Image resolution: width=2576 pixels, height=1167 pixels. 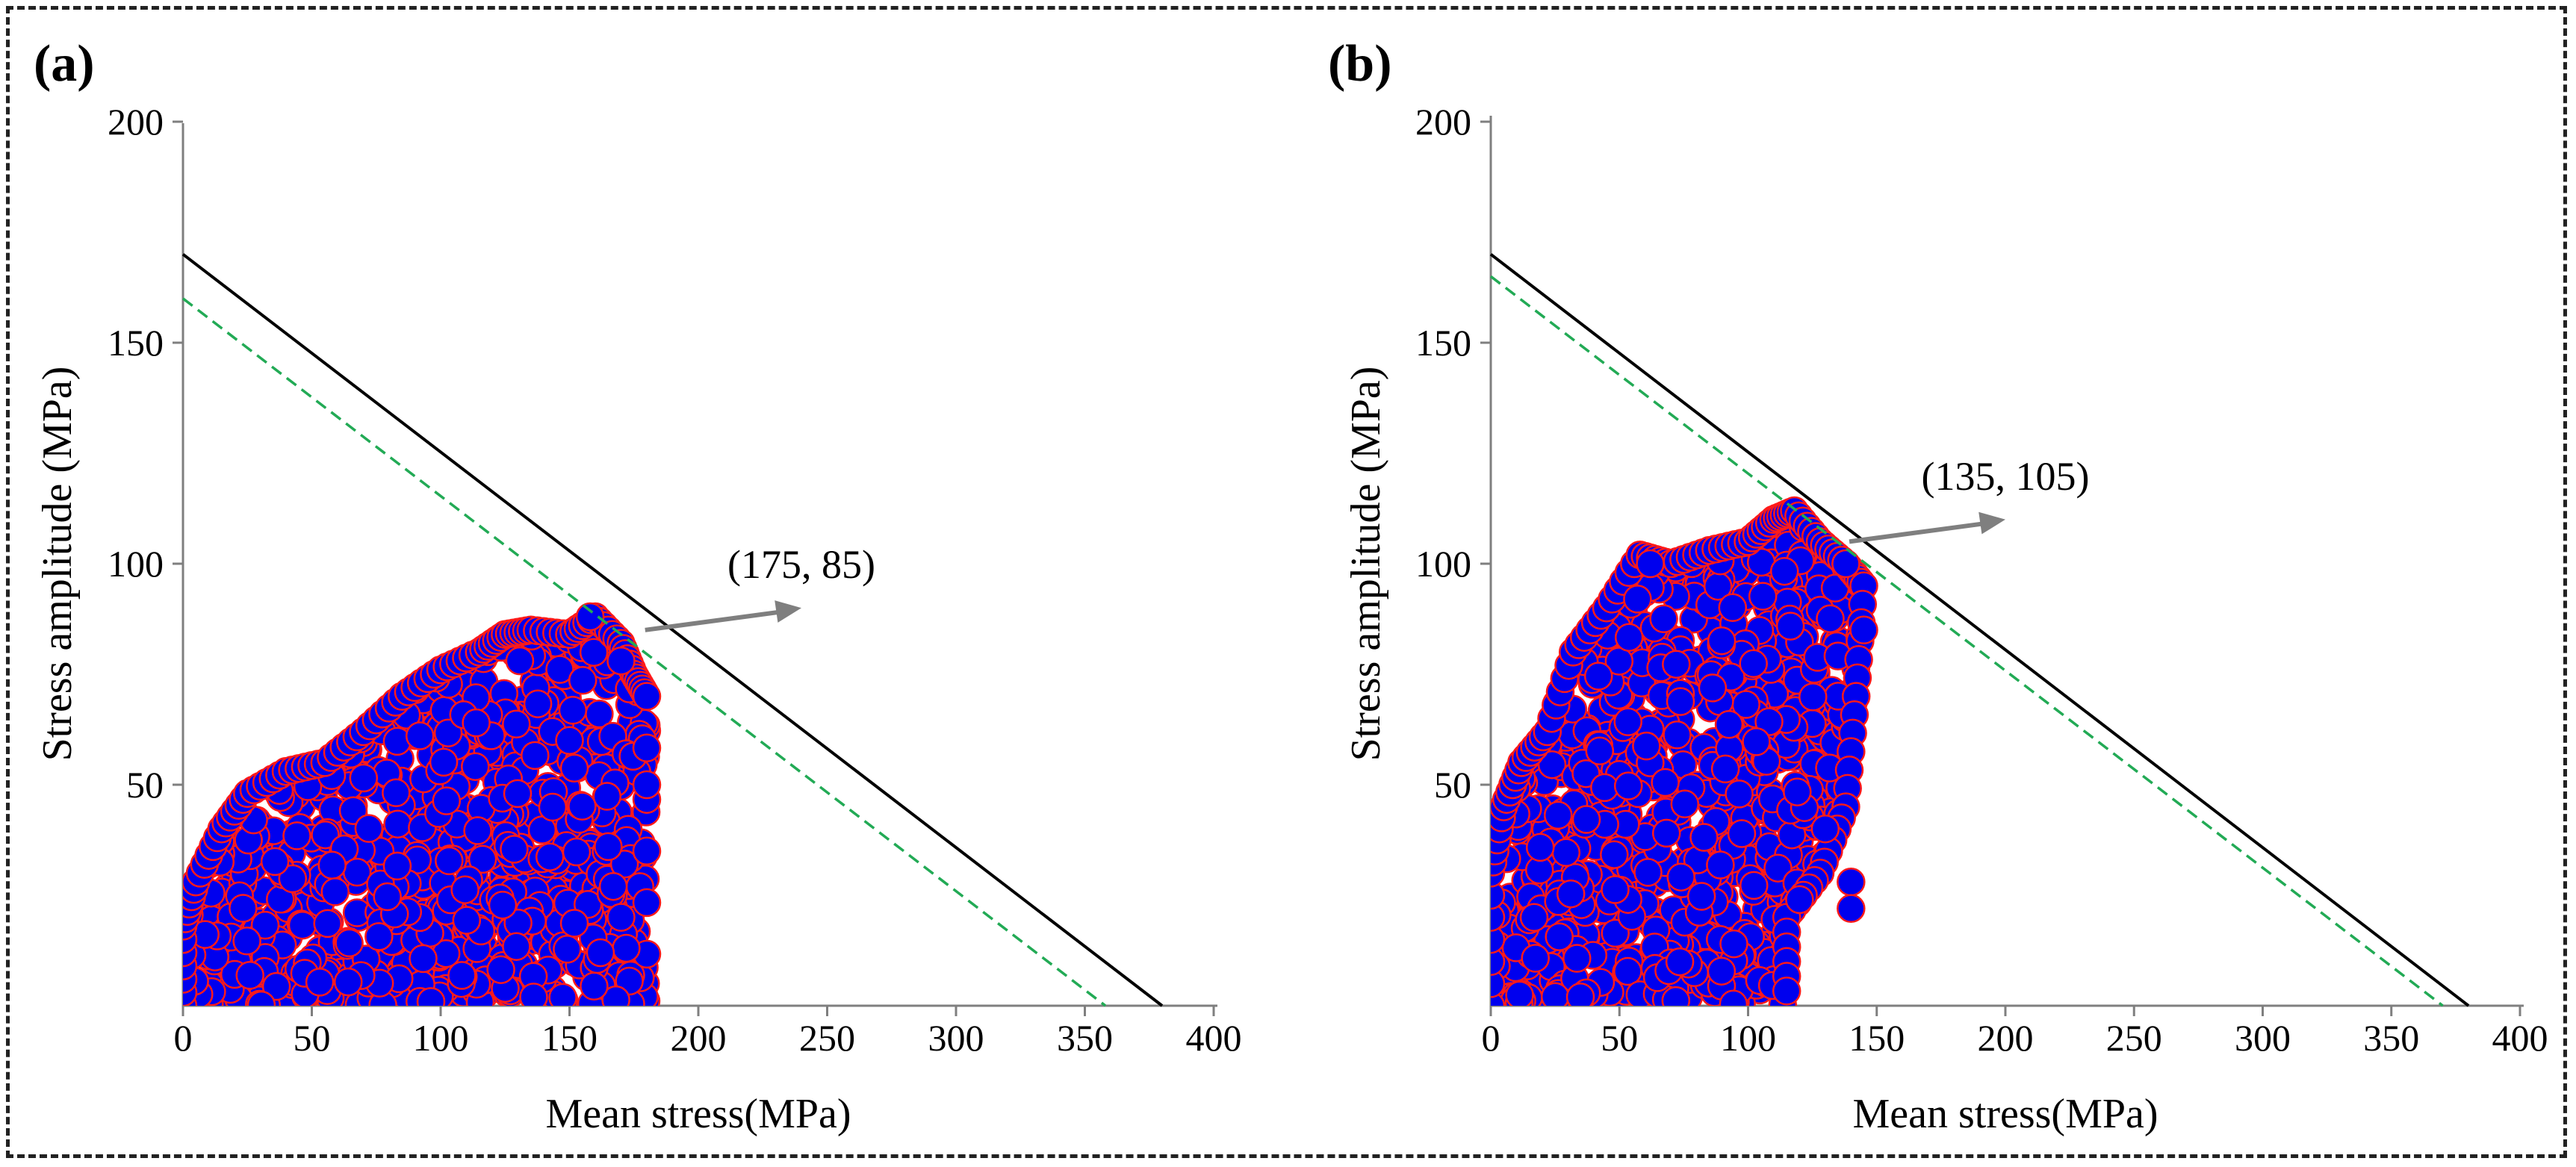 I want to click on panel-label-b: (b), so click(x=1360, y=64).